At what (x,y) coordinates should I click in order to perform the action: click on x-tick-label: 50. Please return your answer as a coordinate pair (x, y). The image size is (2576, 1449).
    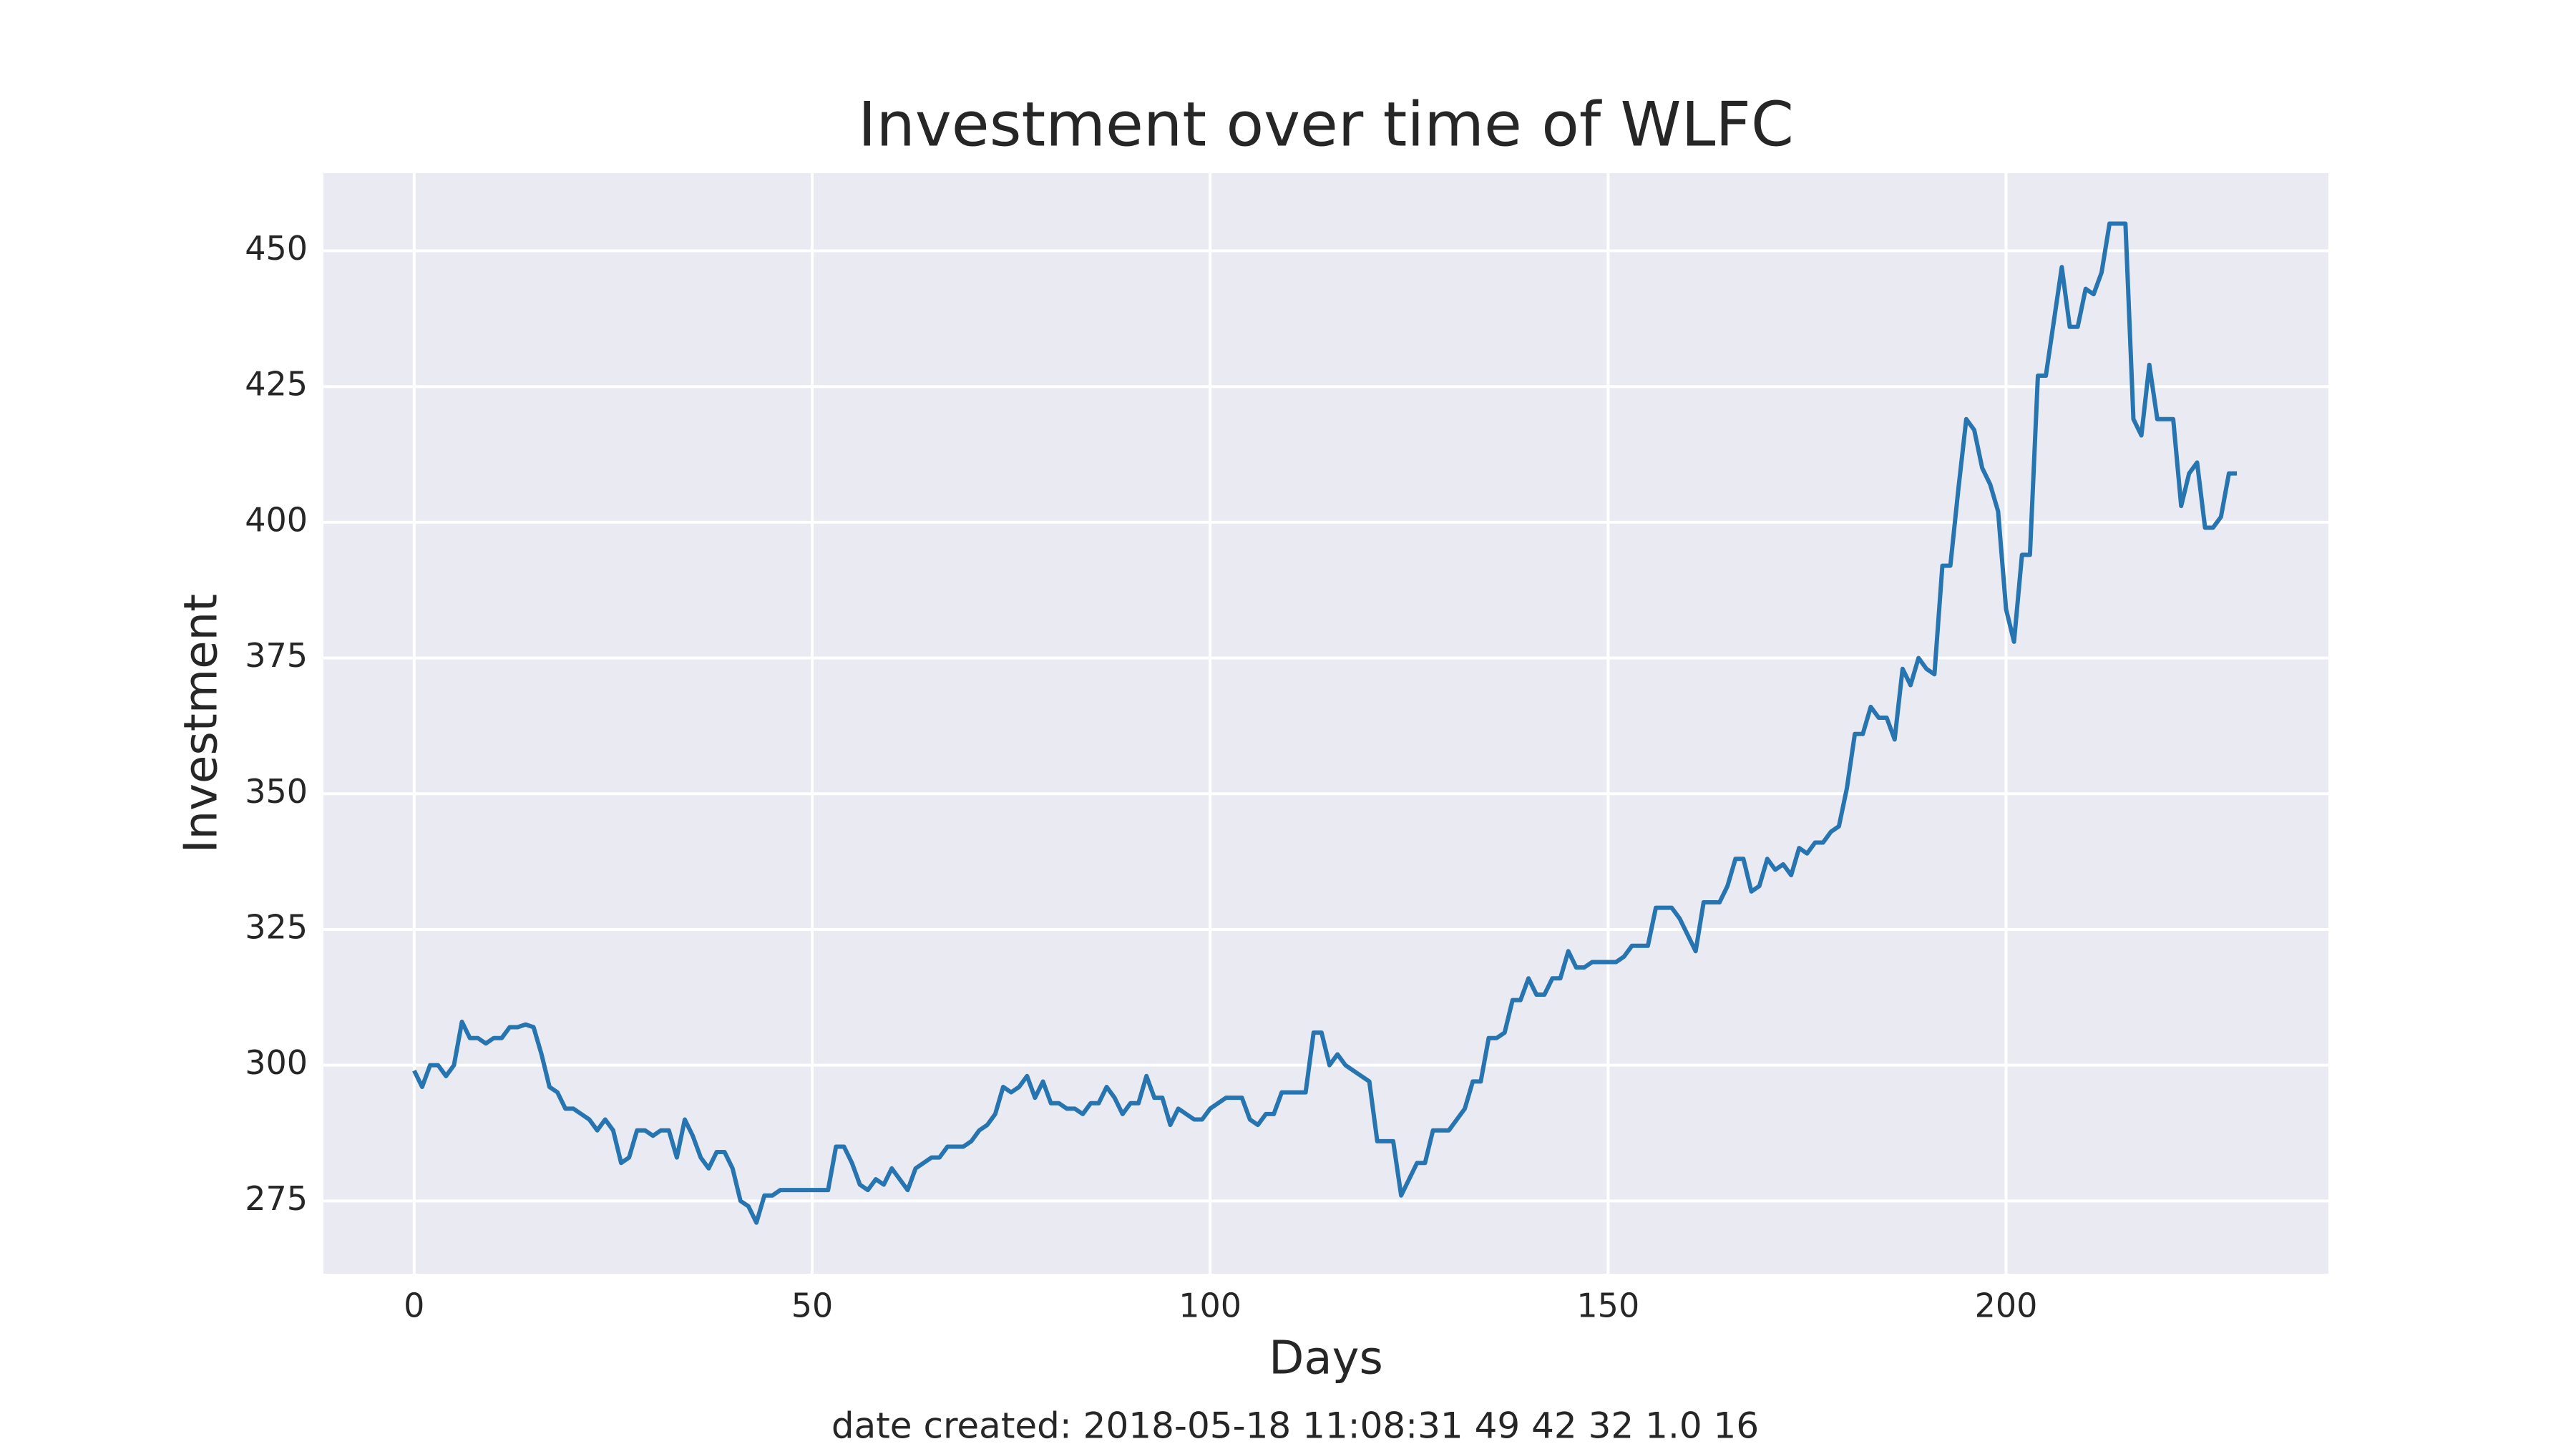
    Looking at the image, I should click on (812, 1306).